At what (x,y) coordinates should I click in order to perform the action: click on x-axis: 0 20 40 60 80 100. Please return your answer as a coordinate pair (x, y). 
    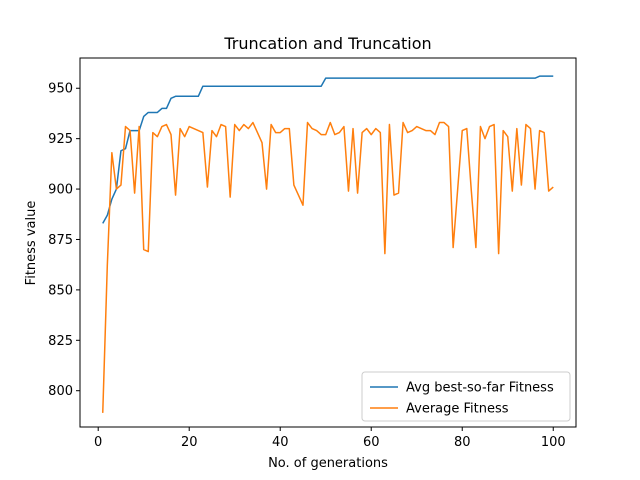
    Looking at the image, I should click on (330, 438).